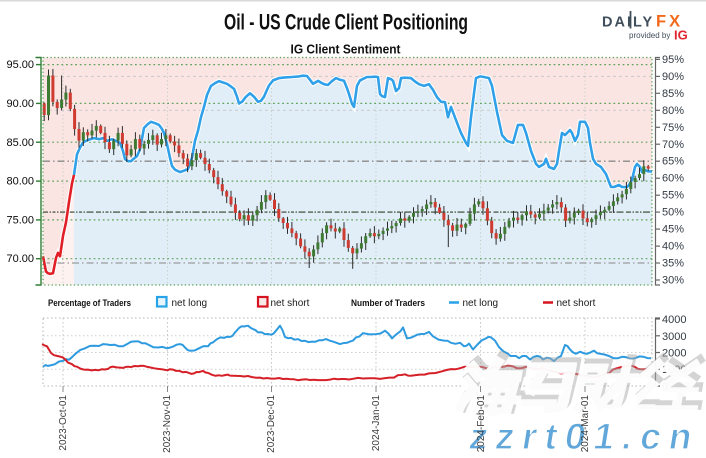 Image resolution: width=706 pixels, height=458 pixels. I want to click on svg-text: 35%, so click(673, 264).